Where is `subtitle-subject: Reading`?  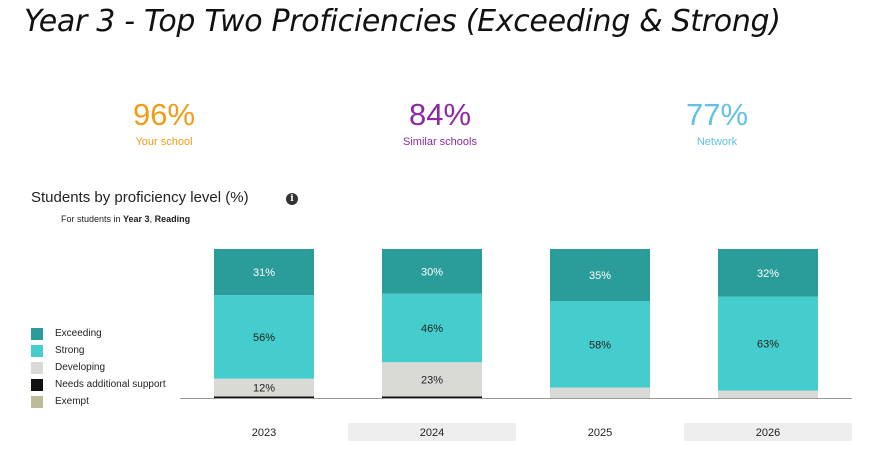 subtitle-subject: Reading is located at coordinates (172, 219).